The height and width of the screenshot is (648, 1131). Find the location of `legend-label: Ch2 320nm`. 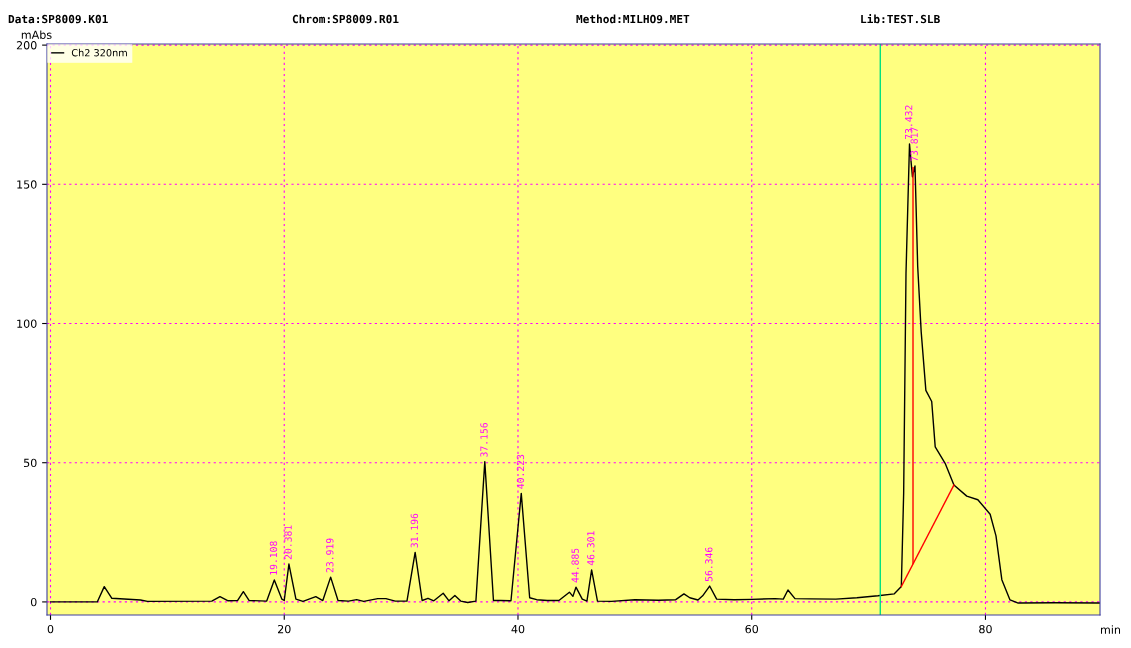

legend-label: Ch2 320nm is located at coordinates (99, 52).